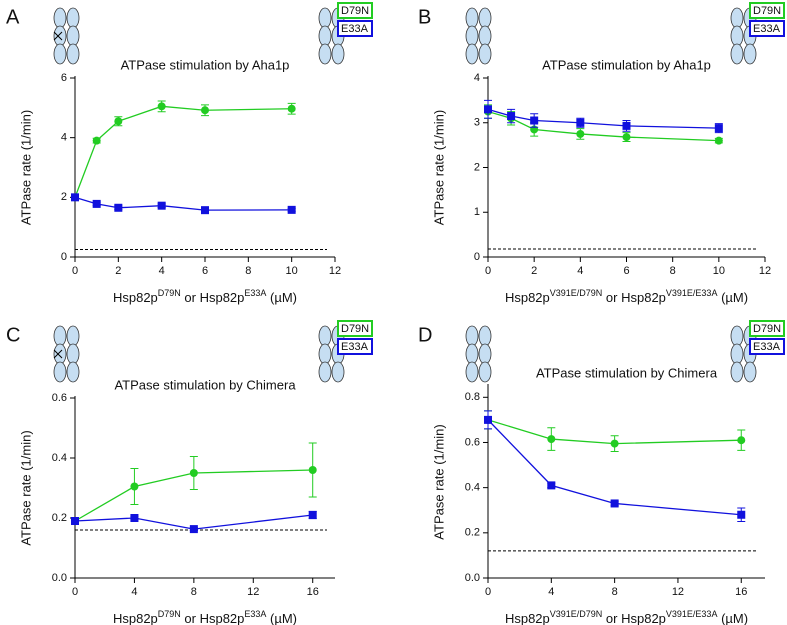 The width and height of the screenshot is (787, 625). I want to click on x-axis-label: Hsp82pD79N or Hsp82pE33A (µM), so click(205, 296).